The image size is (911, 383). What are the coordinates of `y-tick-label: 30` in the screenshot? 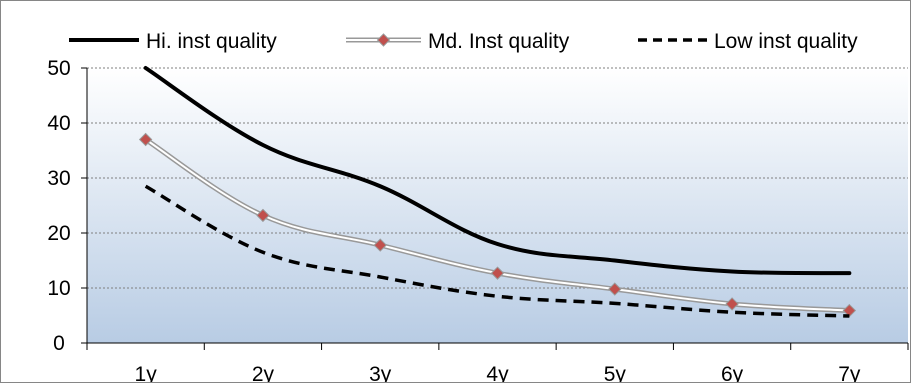 It's located at (58, 178).